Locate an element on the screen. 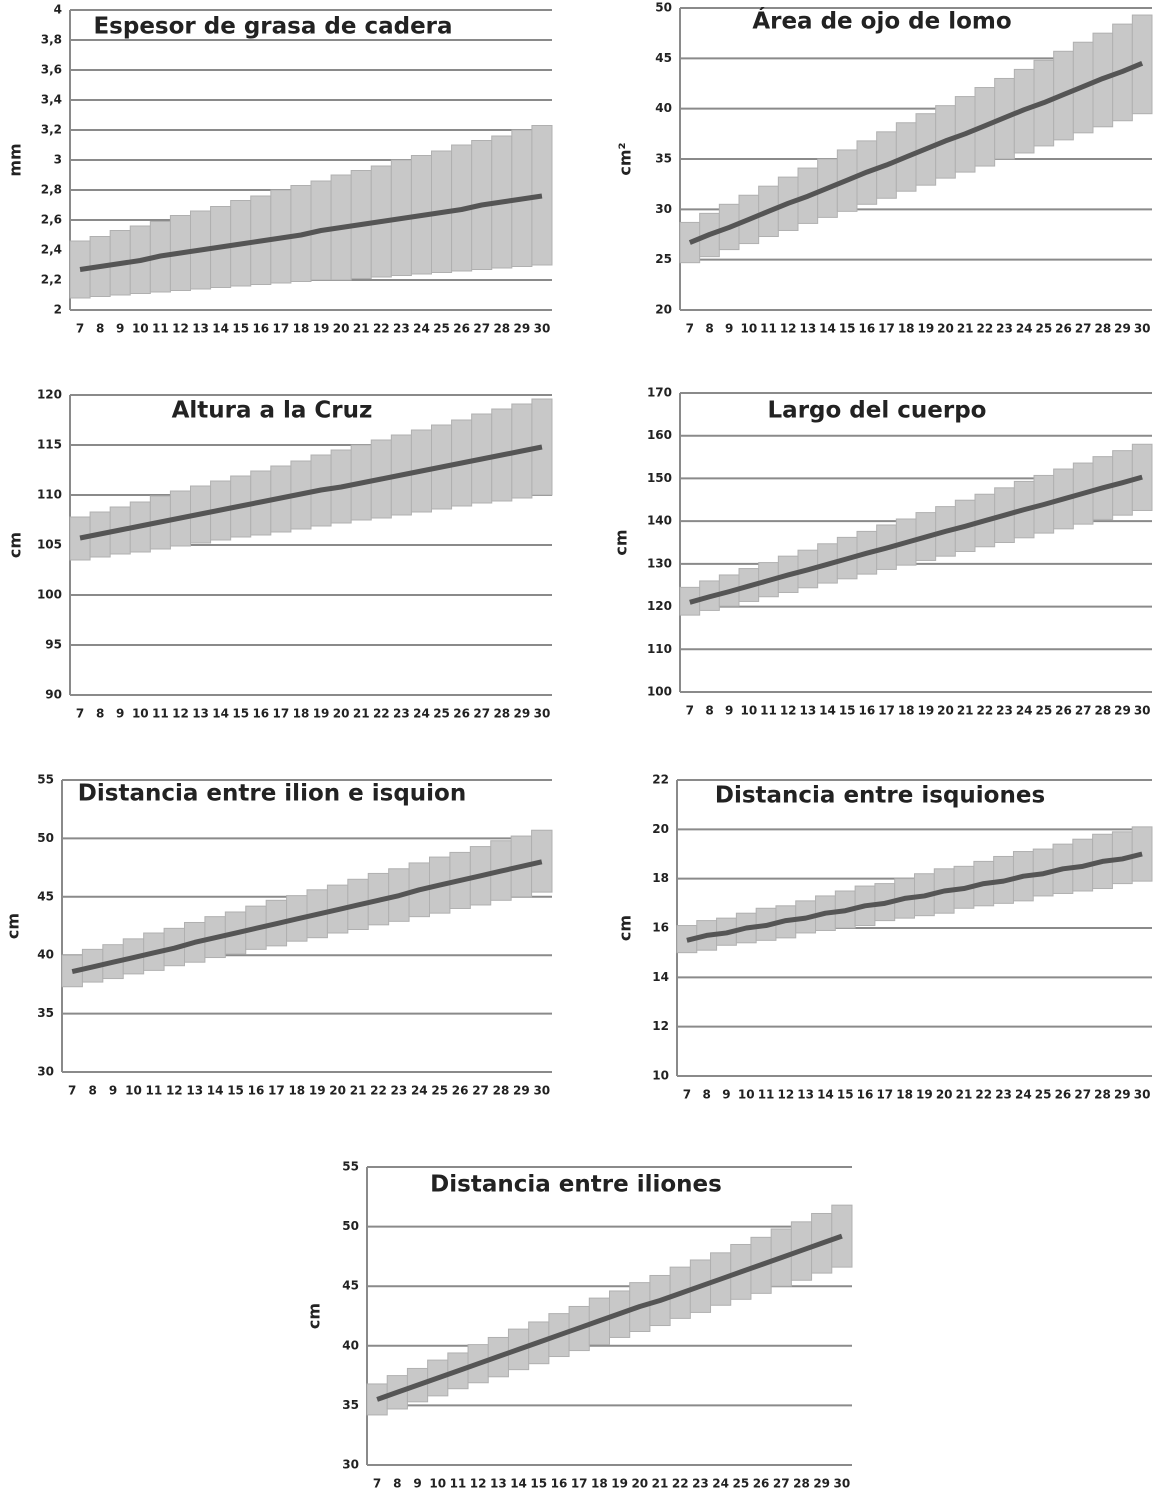  y-tick-label: 2,2 is located at coordinates (51, 280).